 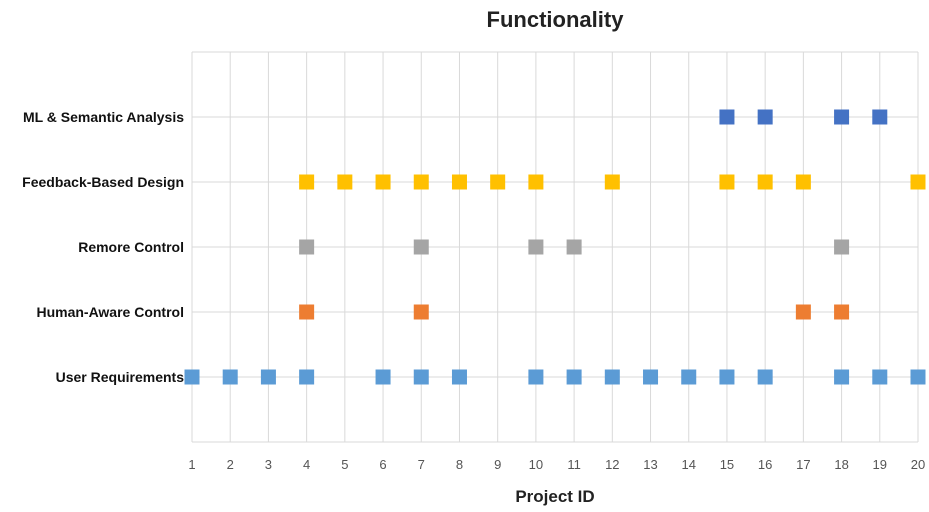 I want to click on y-tick-label: Human-Aware Control, so click(x=110, y=312).